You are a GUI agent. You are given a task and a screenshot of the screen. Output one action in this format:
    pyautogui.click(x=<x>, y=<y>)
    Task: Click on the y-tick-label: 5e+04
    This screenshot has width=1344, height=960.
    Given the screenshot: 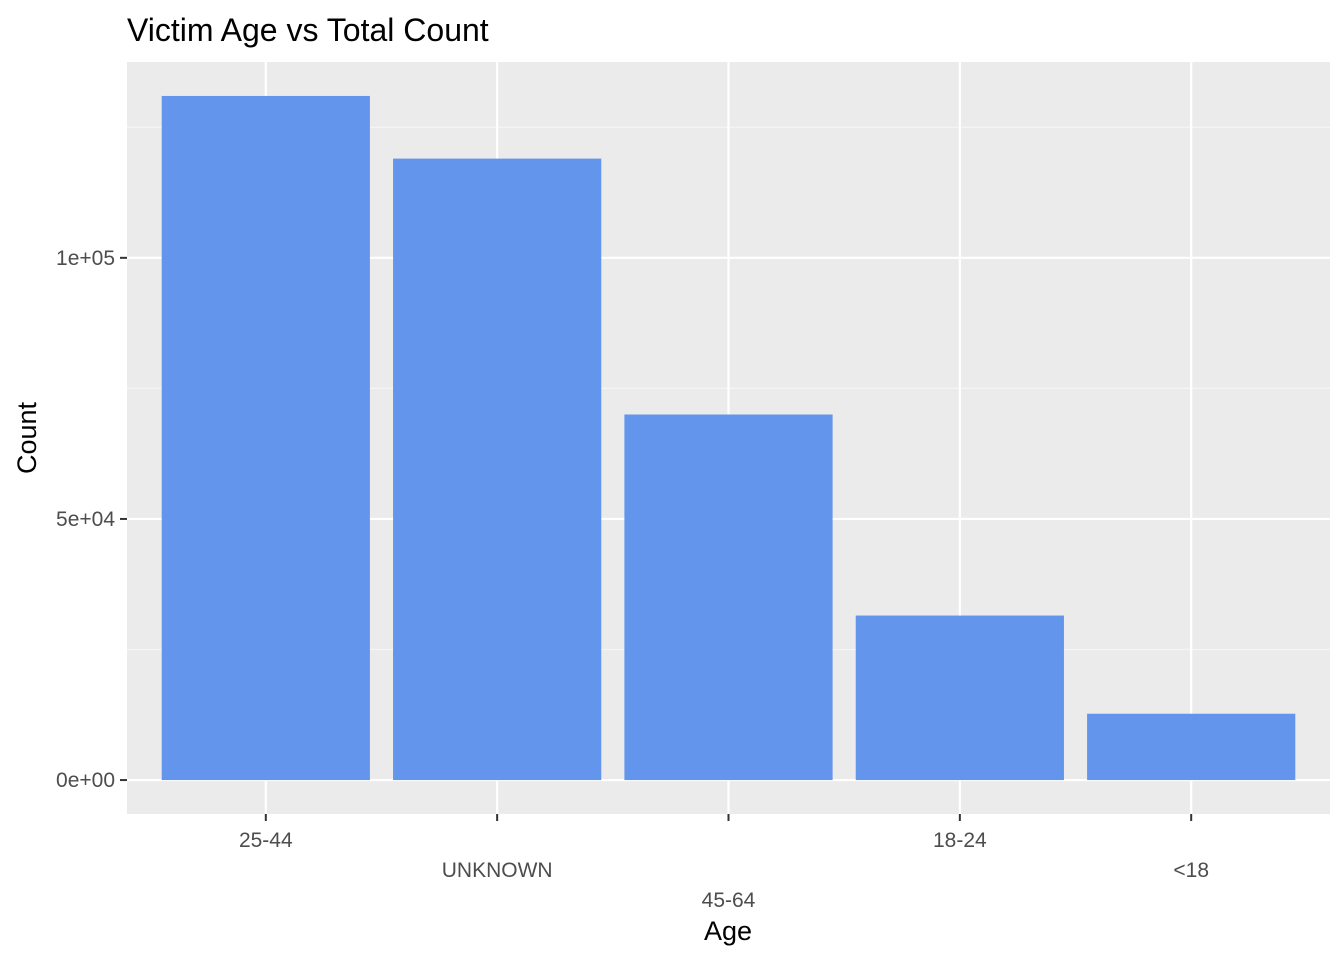 What is the action you would take?
    pyautogui.click(x=85, y=519)
    